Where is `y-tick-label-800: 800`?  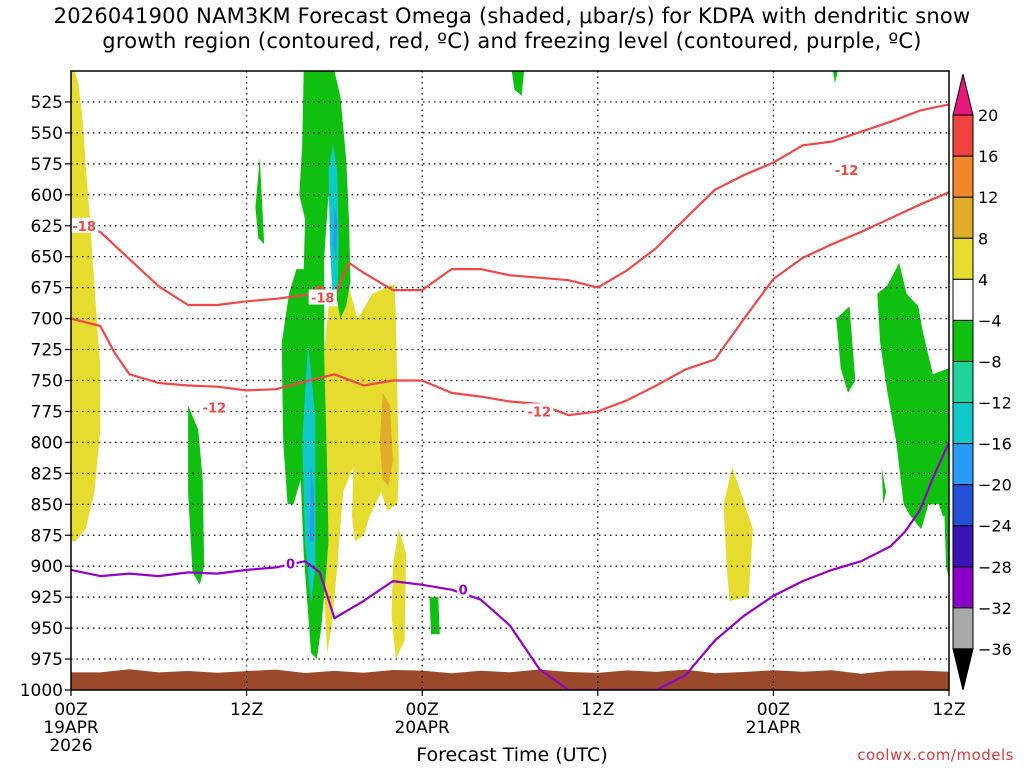 y-tick-label-800: 800 is located at coordinates (47, 443).